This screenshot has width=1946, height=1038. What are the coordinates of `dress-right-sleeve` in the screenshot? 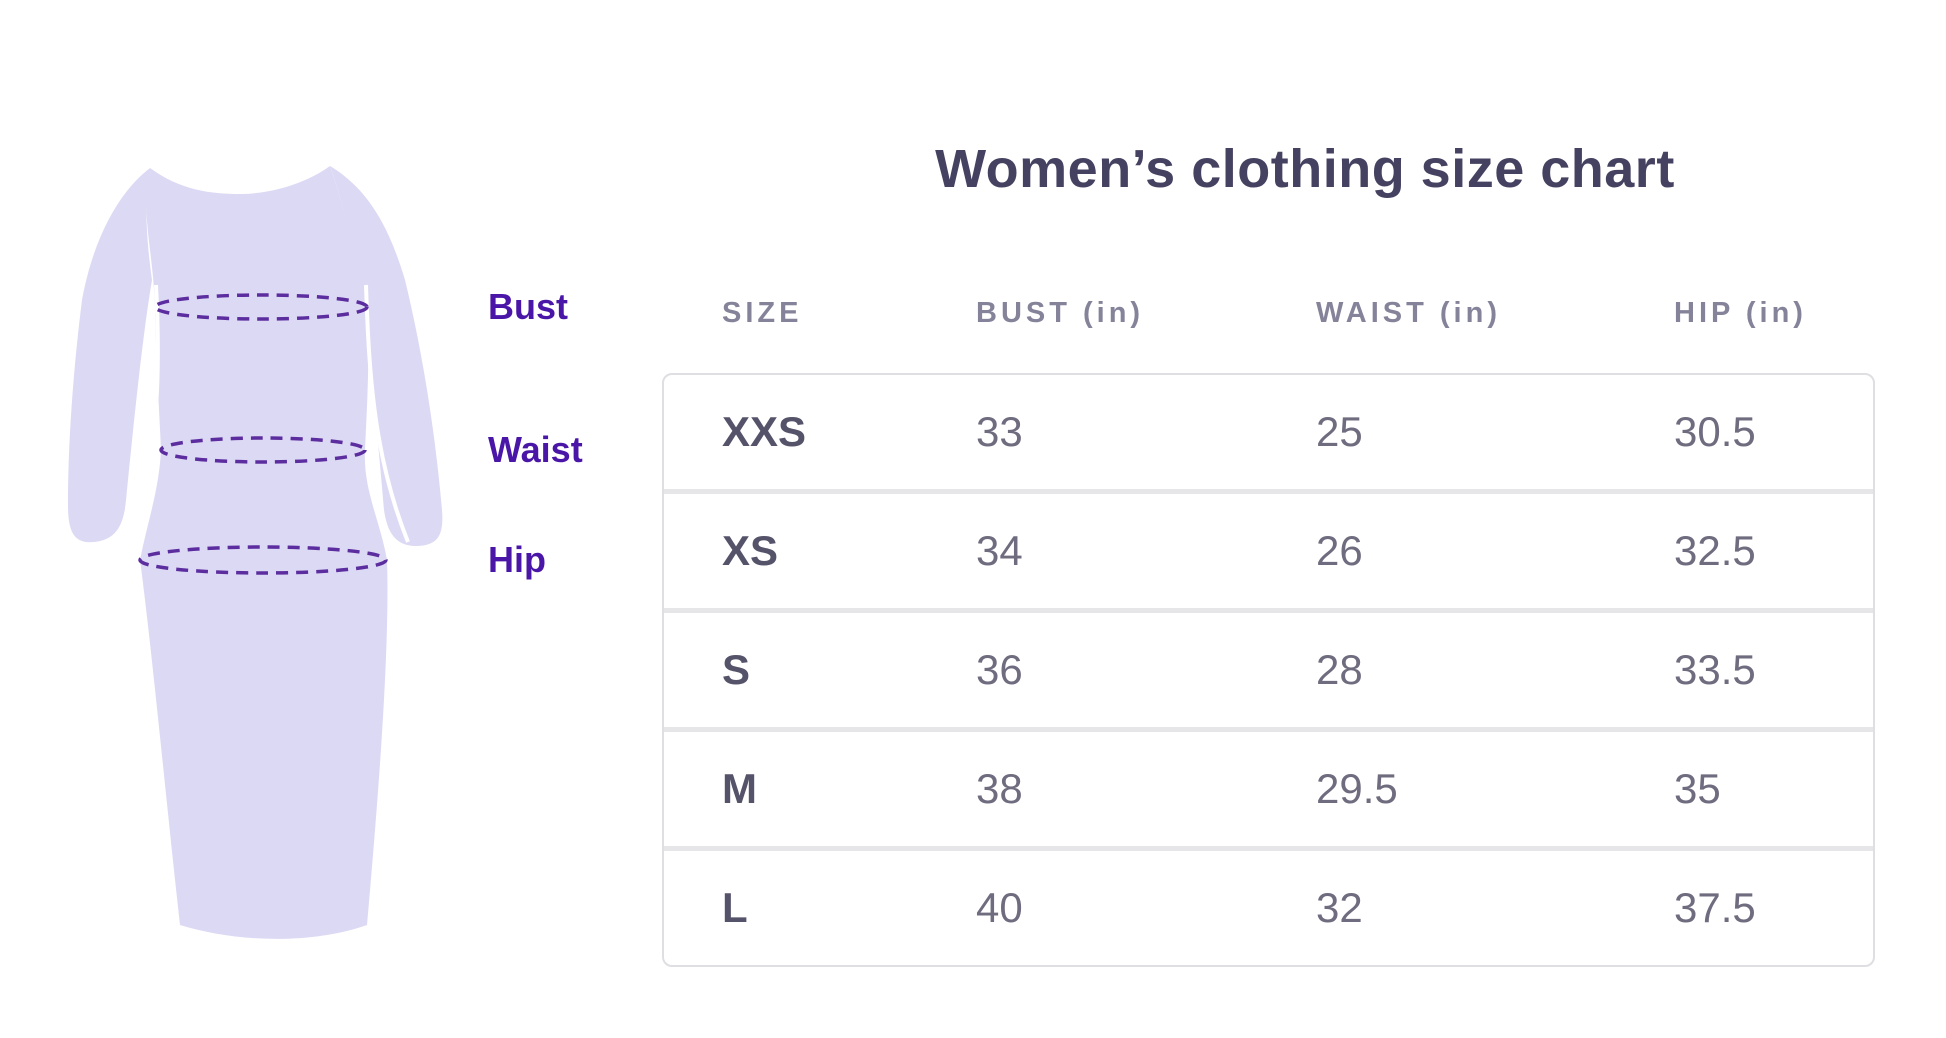 It's located at (386, 356).